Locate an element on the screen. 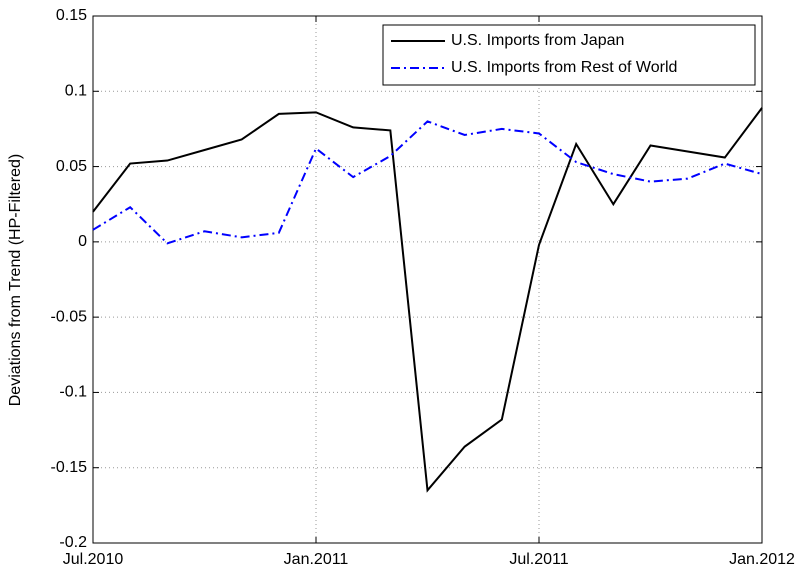 Image resolution: width=809 pixels, height=573 pixels. y-tick-label: 0.15 is located at coordinates (71, 15).